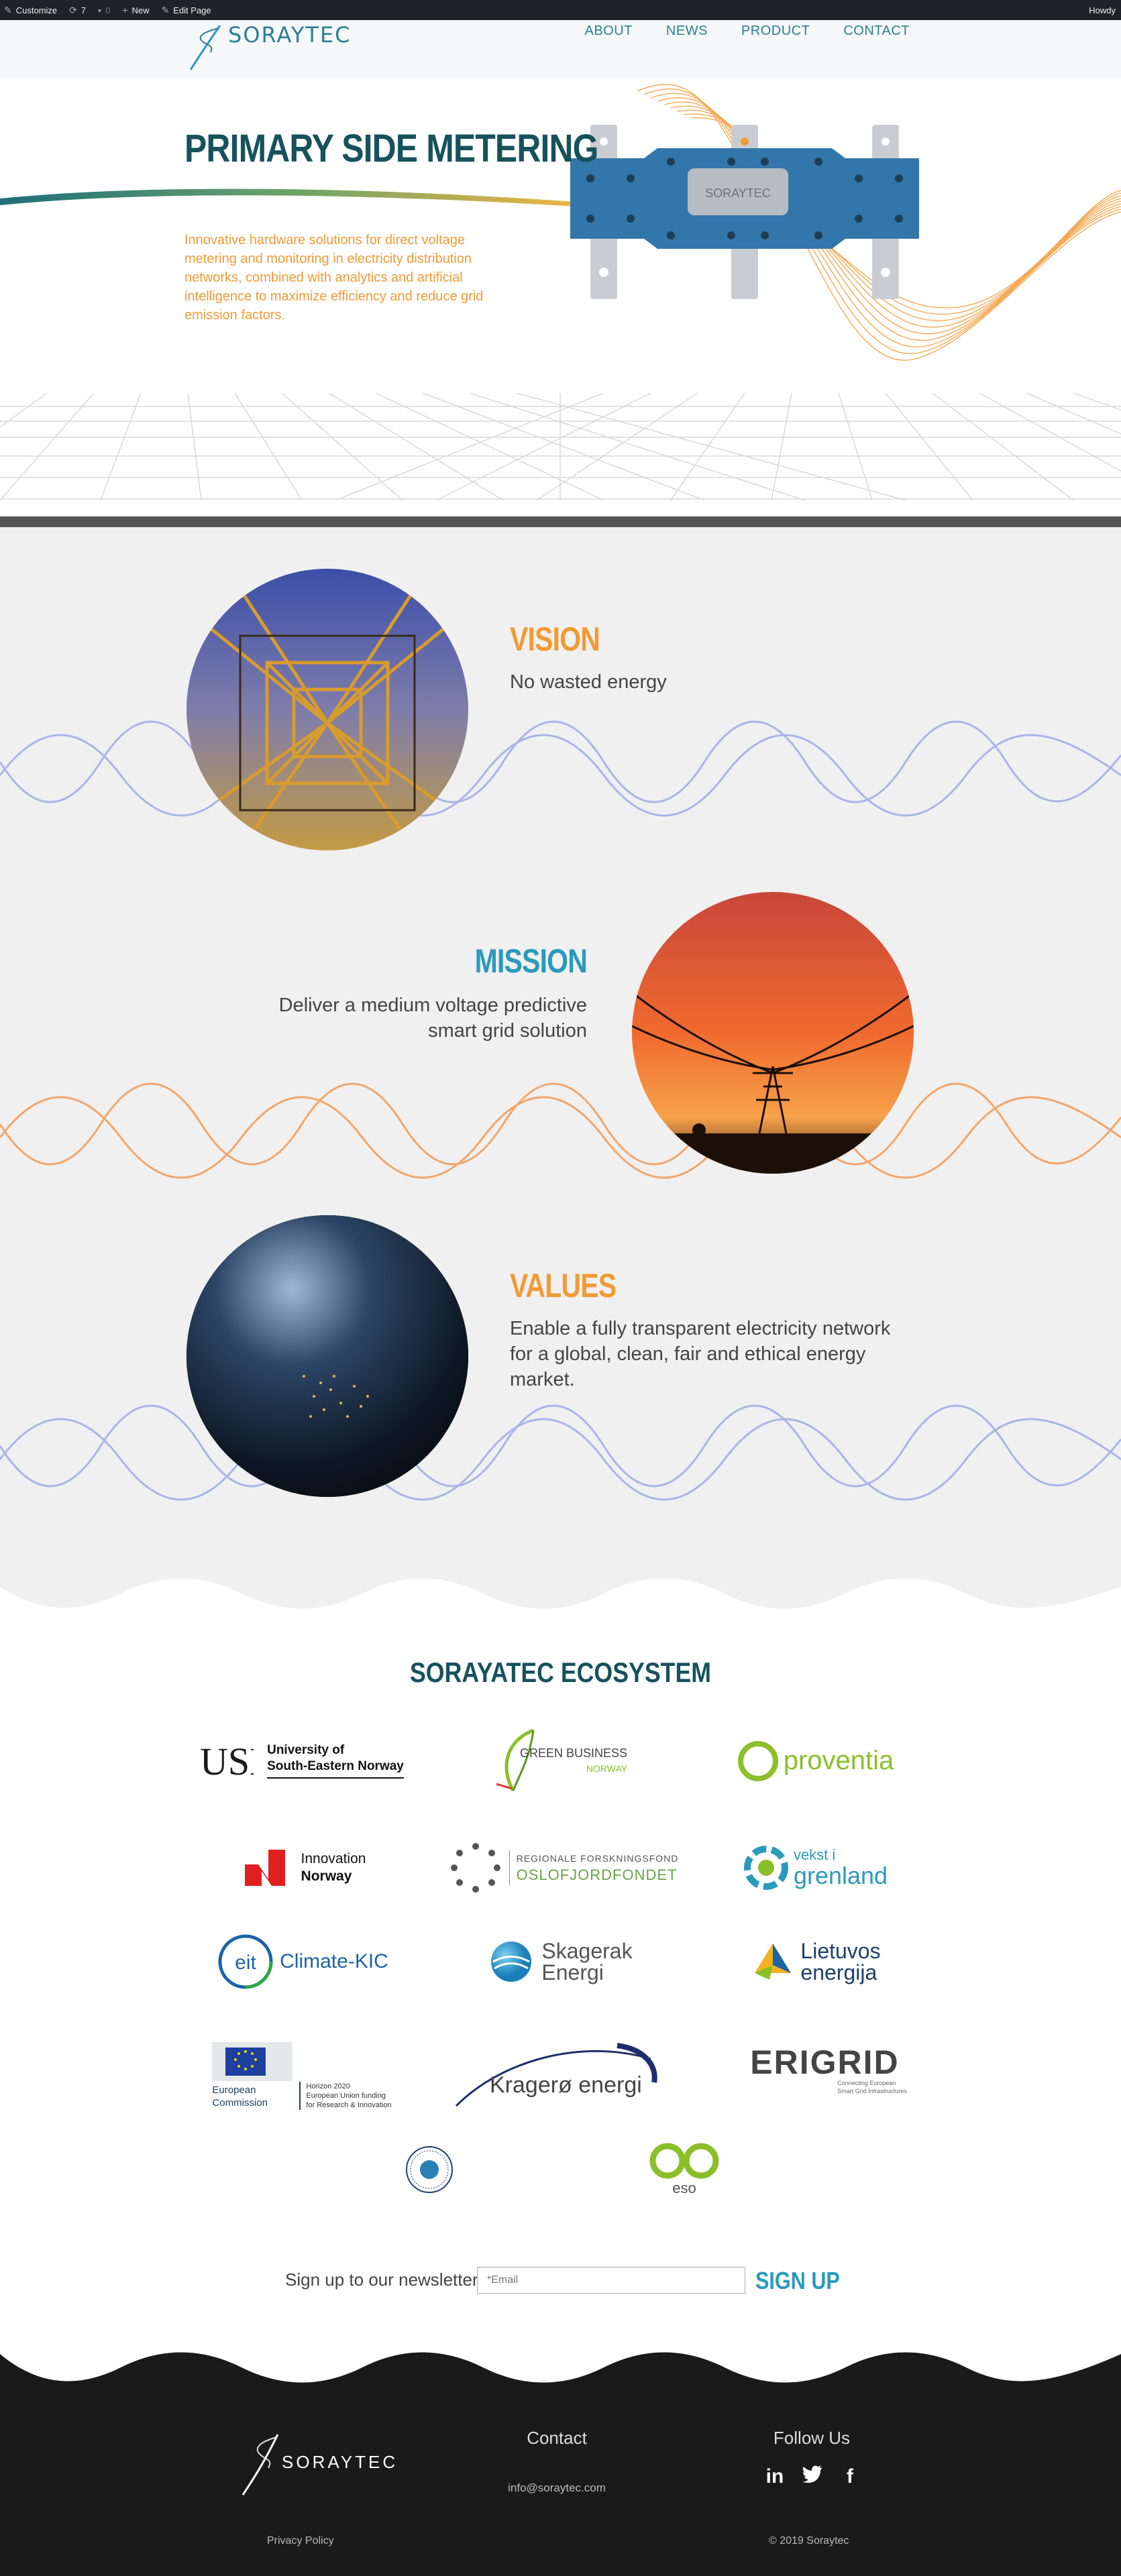 The height and width of the screenshot is (2576, 1121). Describe the element at coordinates (100, 10) in the screenshot. I see `comment-icon: ▪` at that location.